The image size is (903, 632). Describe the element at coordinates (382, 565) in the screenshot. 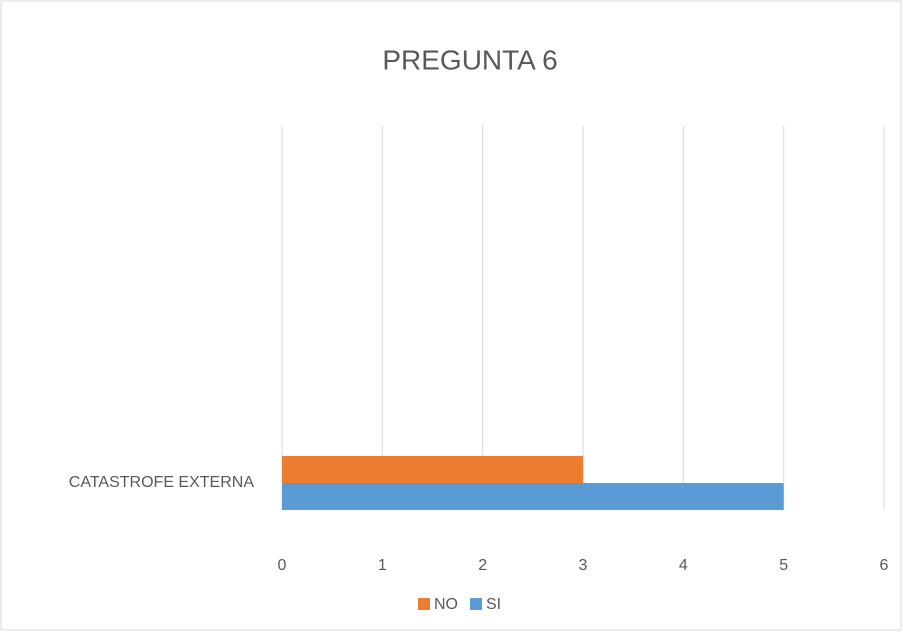

I see `x-tick-label: 1` at that location.